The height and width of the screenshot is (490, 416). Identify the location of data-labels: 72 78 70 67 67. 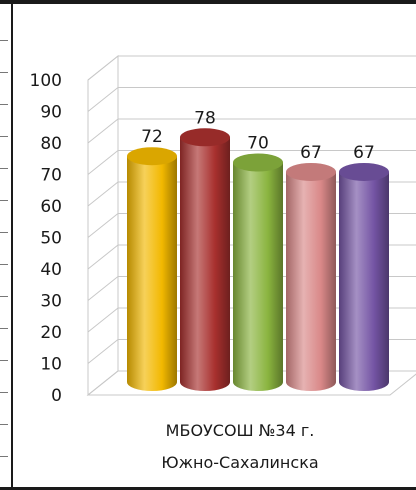
(258, 135).